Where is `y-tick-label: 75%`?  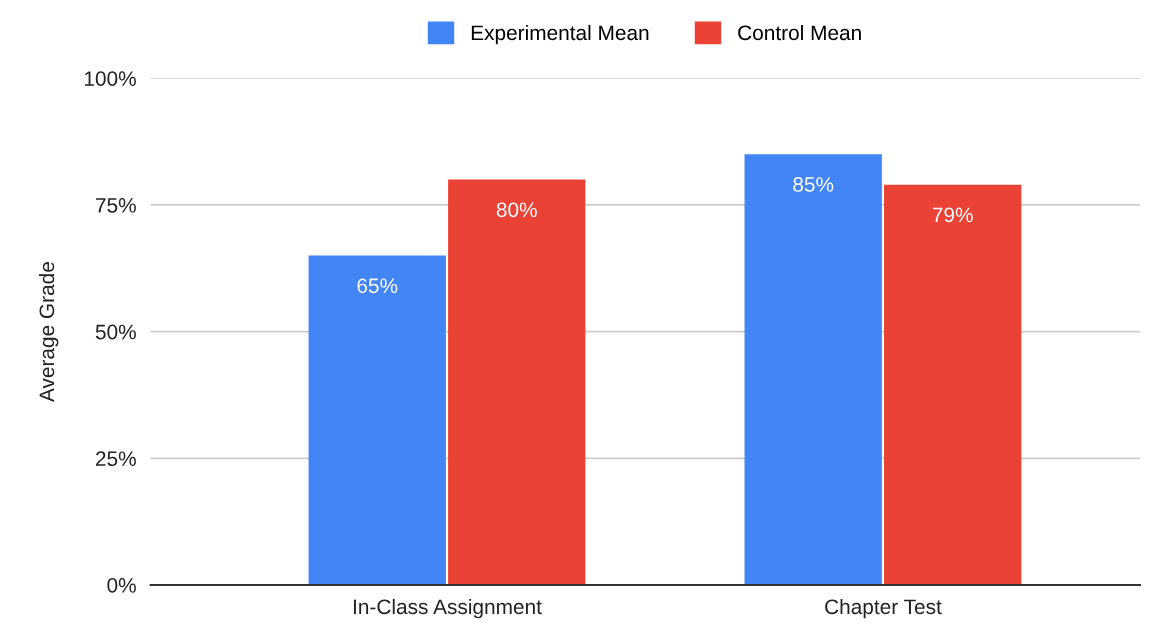
y-tick-label: 75% is located at coordinates (116, 205).